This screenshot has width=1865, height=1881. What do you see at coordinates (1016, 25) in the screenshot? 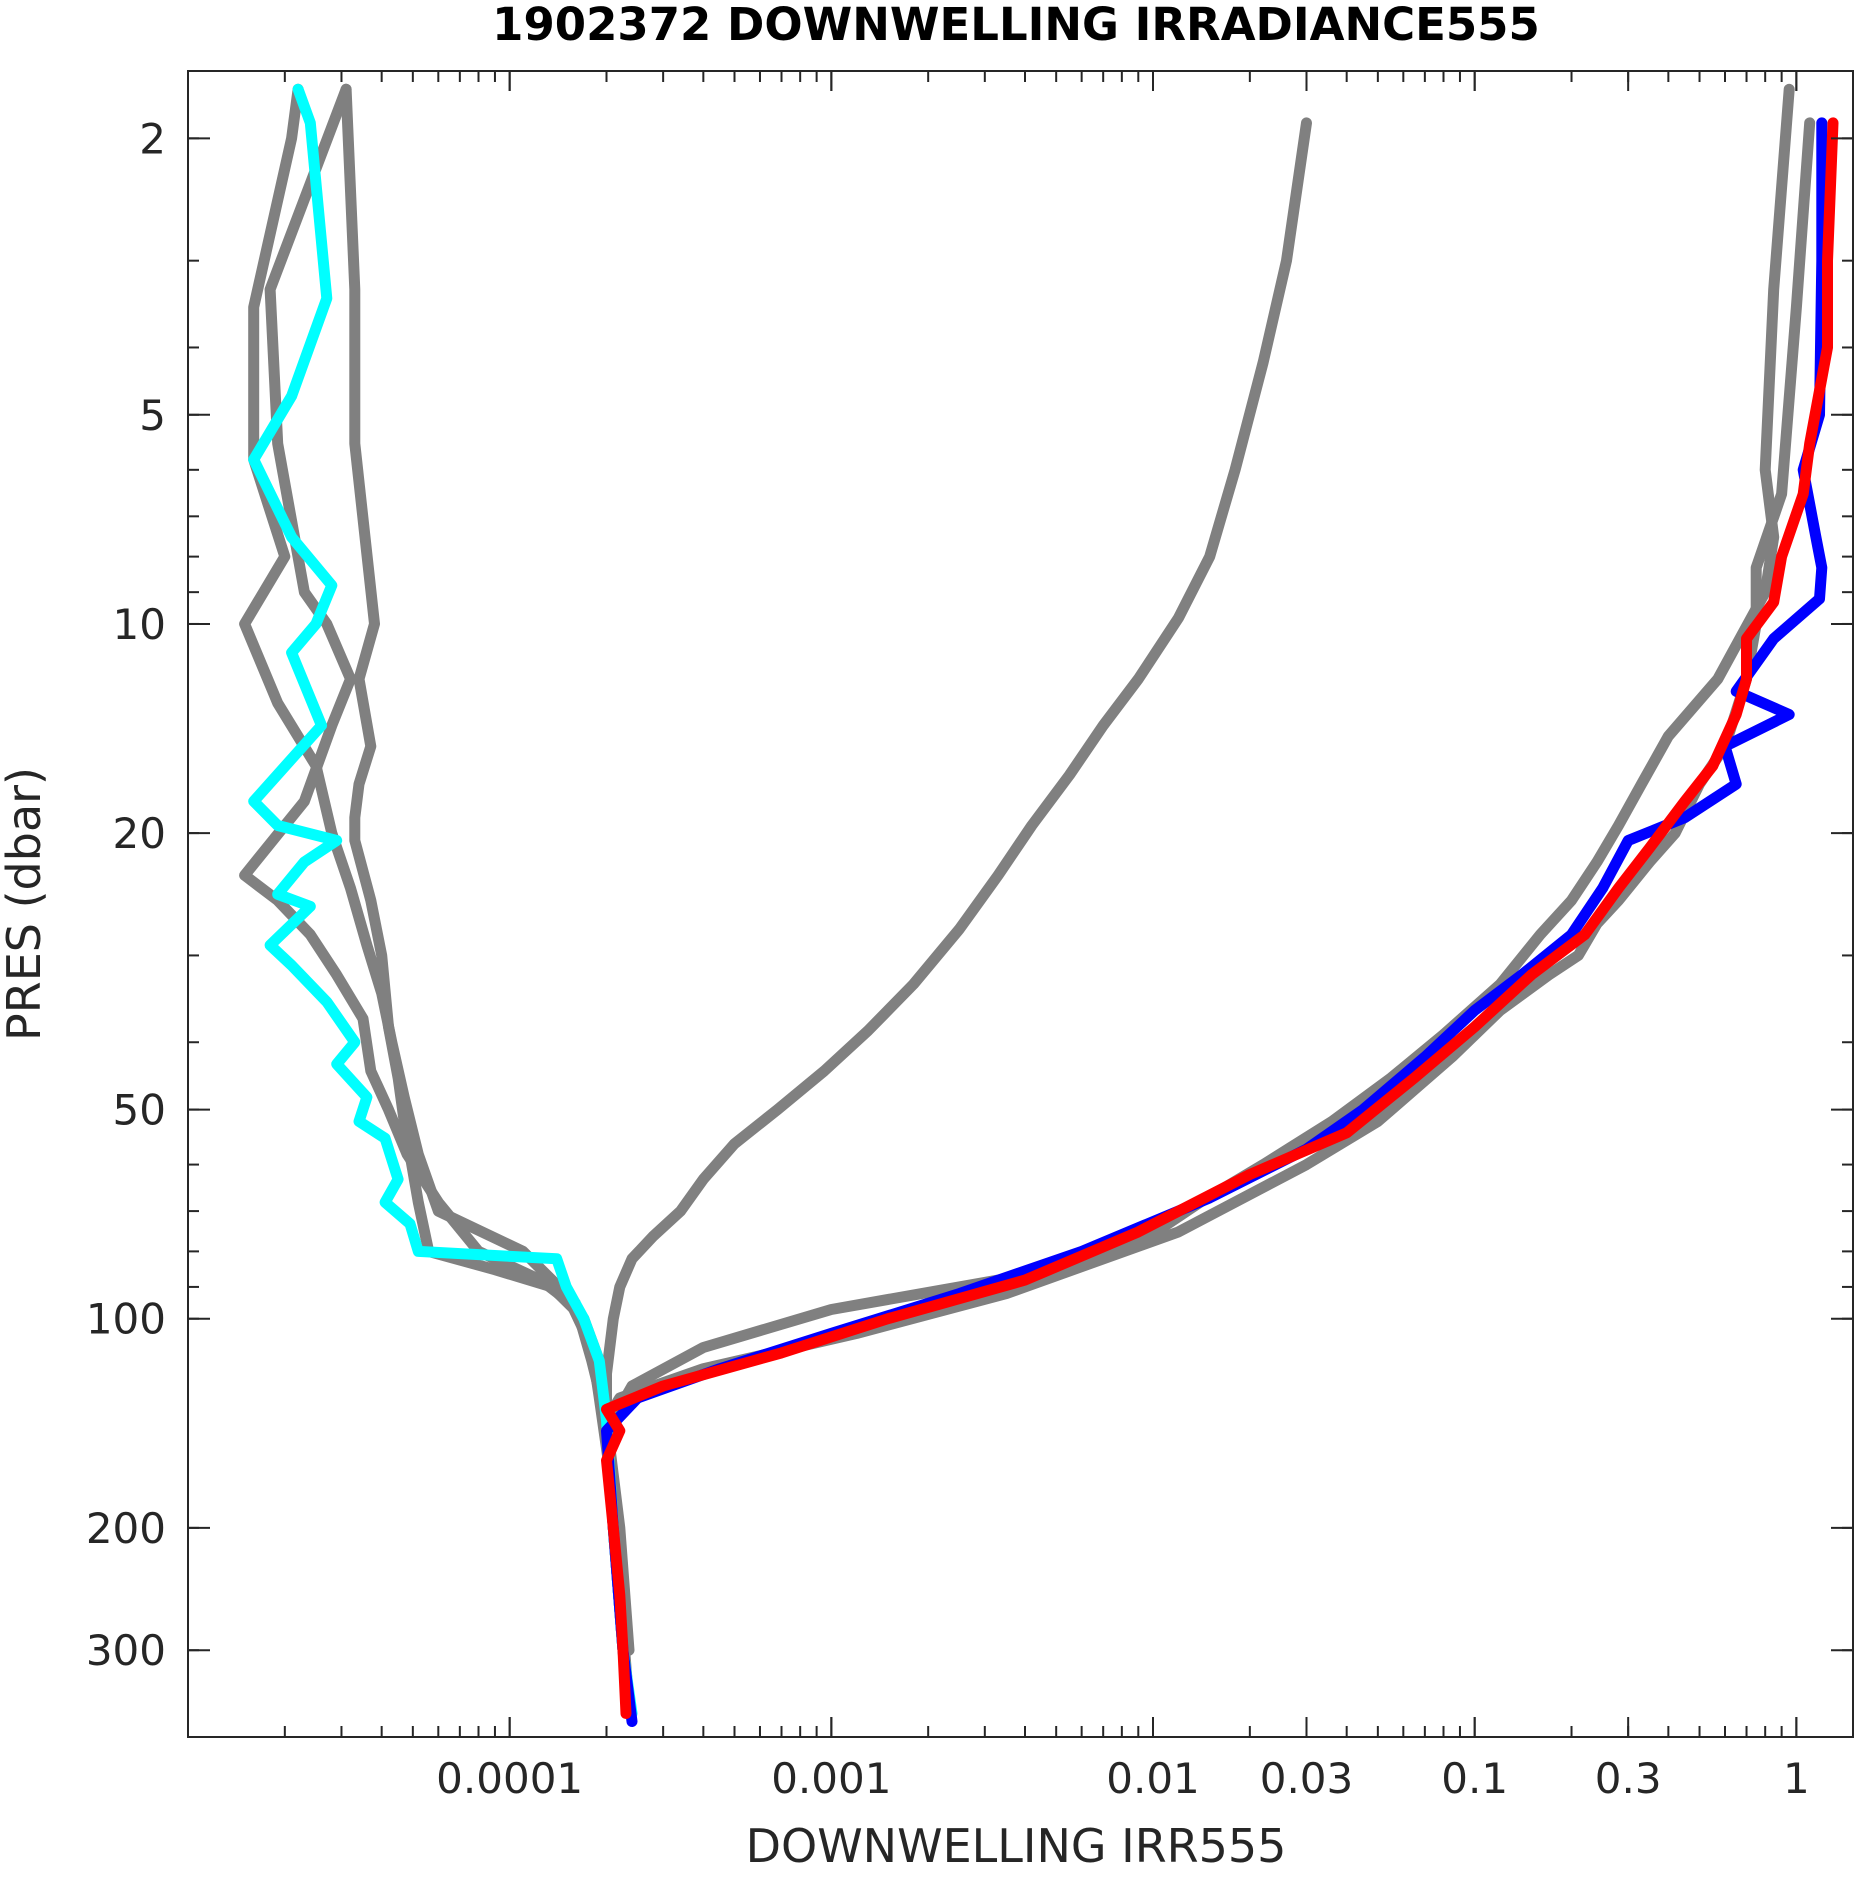
I see `chart-title: 1902372 DOWNWELLING IRRADIANCE555` at bounding box center [1016, 25].